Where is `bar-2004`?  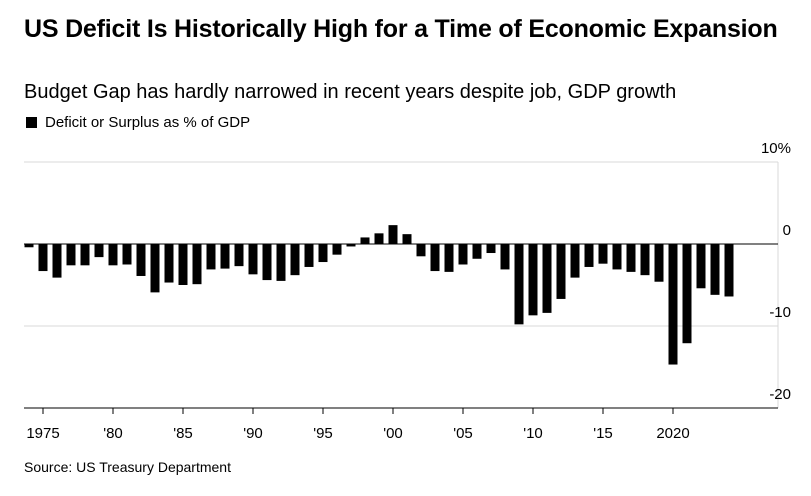
bar-2004 is located at coordinates (449, 258).